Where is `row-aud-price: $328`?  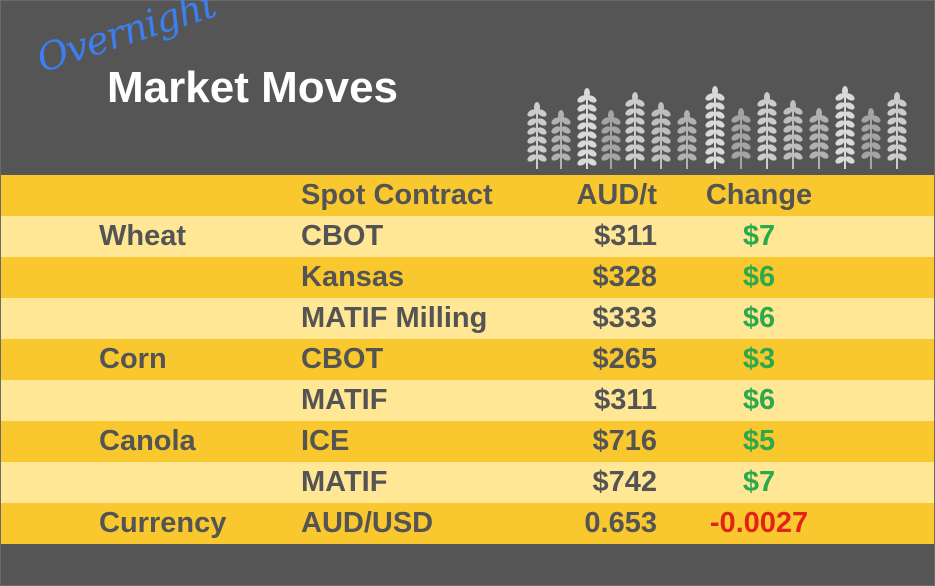
row-aud-price: $328 is located at coordinates (624, 277).